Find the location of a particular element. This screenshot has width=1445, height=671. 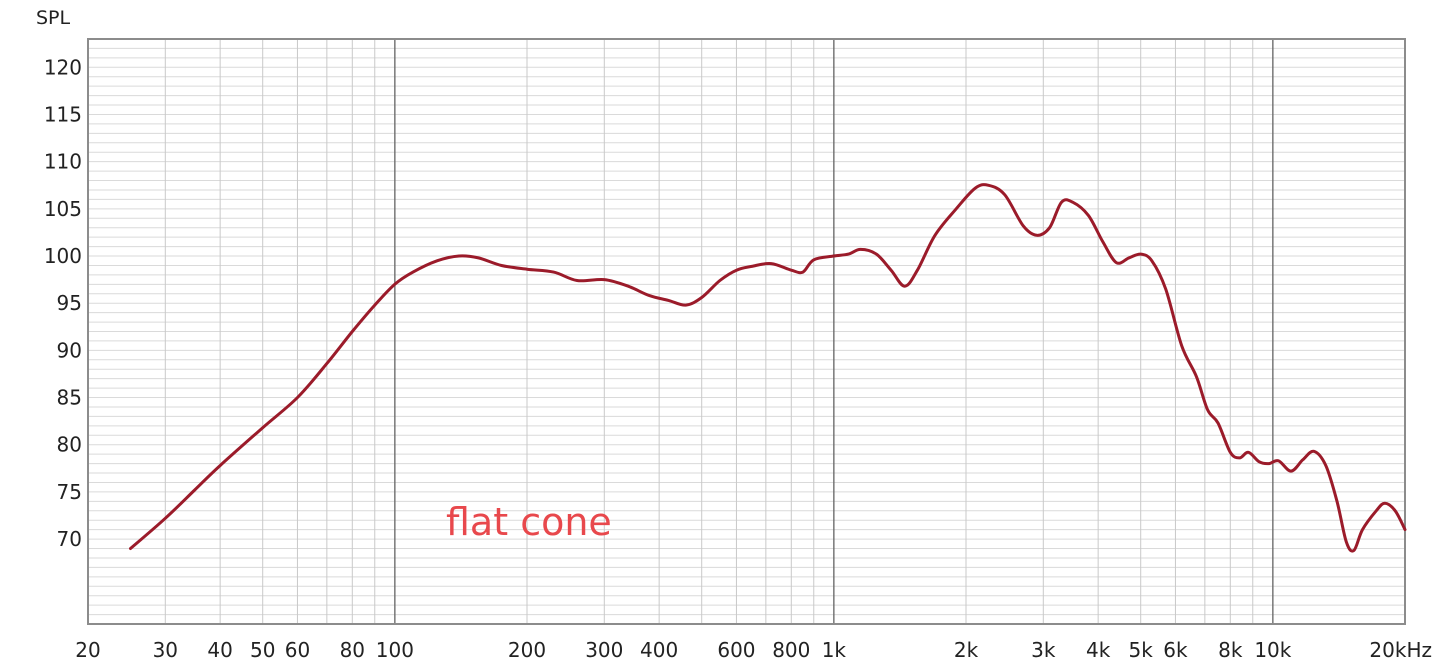

x-tick-label: 3k is located at coordinates (1043, 650).